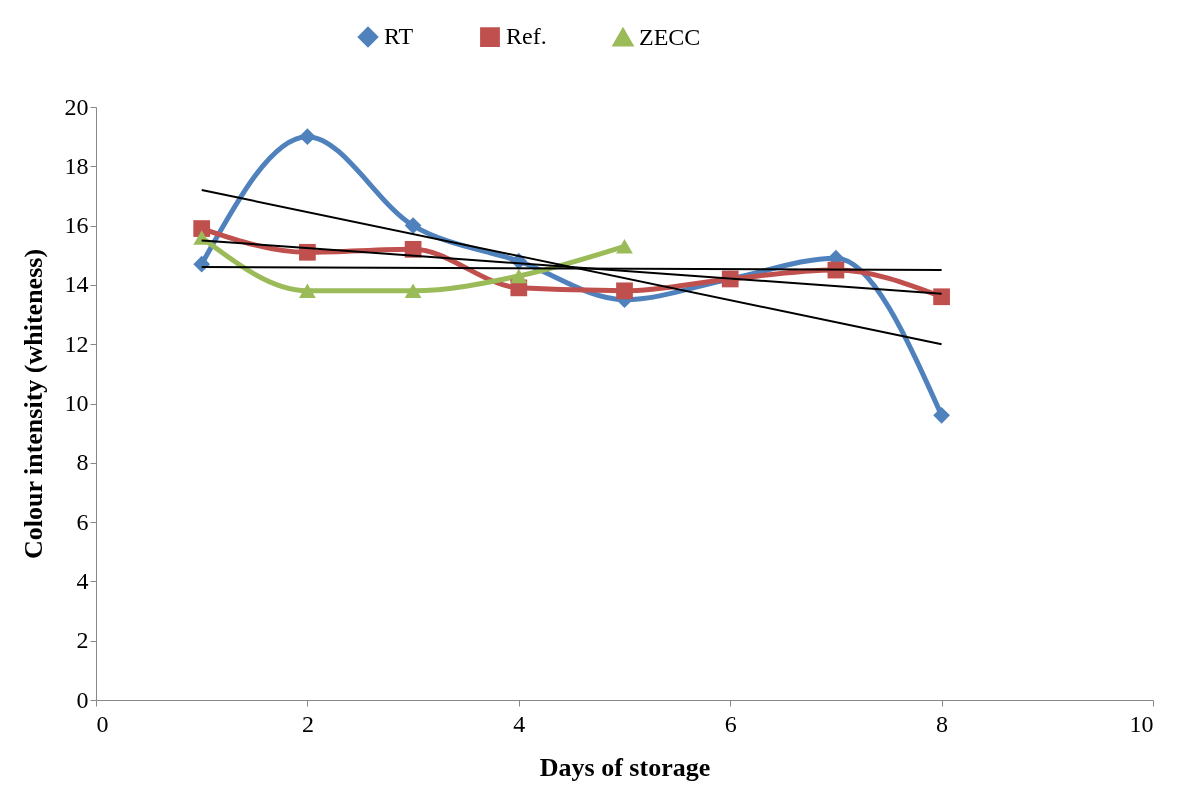 Image resolution: width=1194 pixels, height=805 pixels. Describe the element at coordinates (670, 36) in the screenshot. I see `legend-label: ZECC` at that location.